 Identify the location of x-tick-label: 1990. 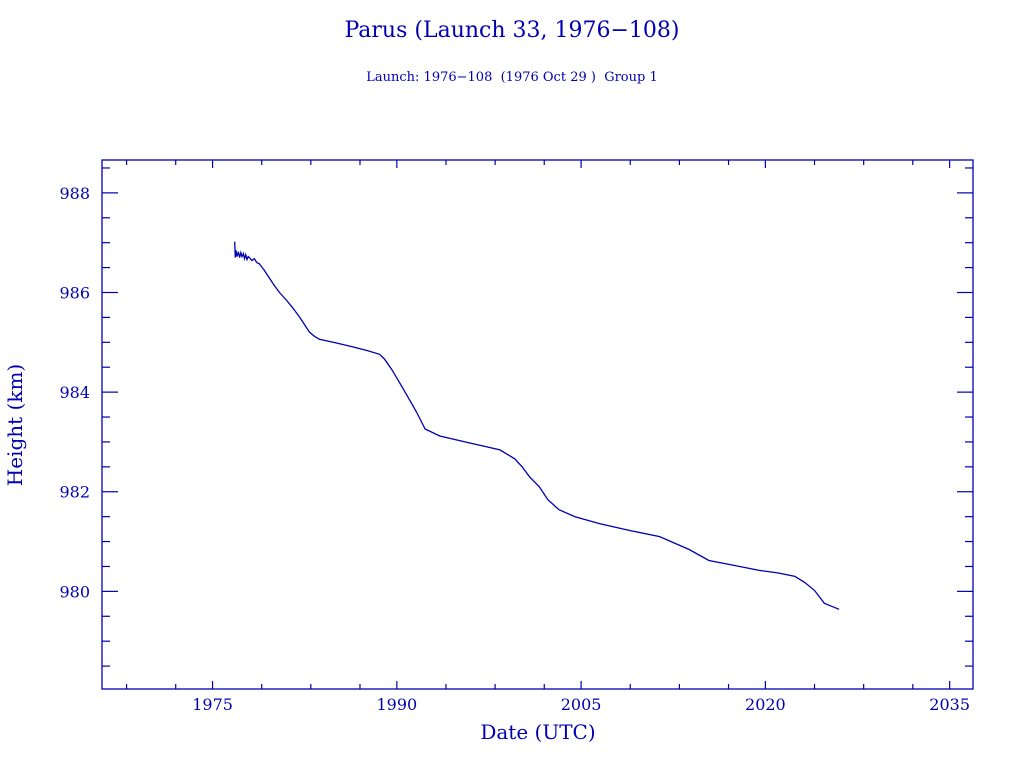
(396, 704).